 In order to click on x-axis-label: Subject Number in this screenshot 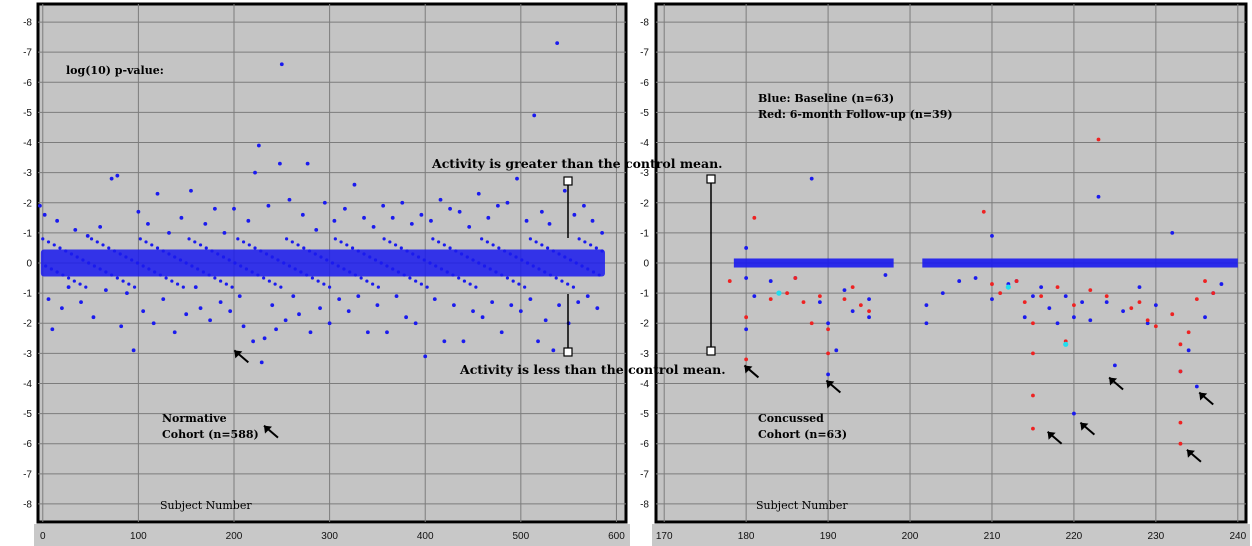, I will do `click(802, 505)`.